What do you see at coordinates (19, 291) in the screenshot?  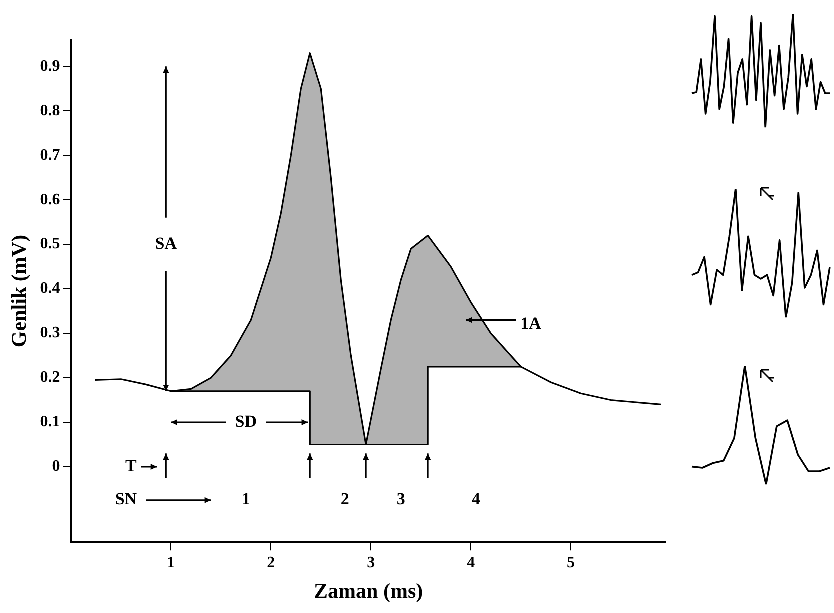 I see `y-axis-title: Genlik (mV)` at bounding box center [19, 291].